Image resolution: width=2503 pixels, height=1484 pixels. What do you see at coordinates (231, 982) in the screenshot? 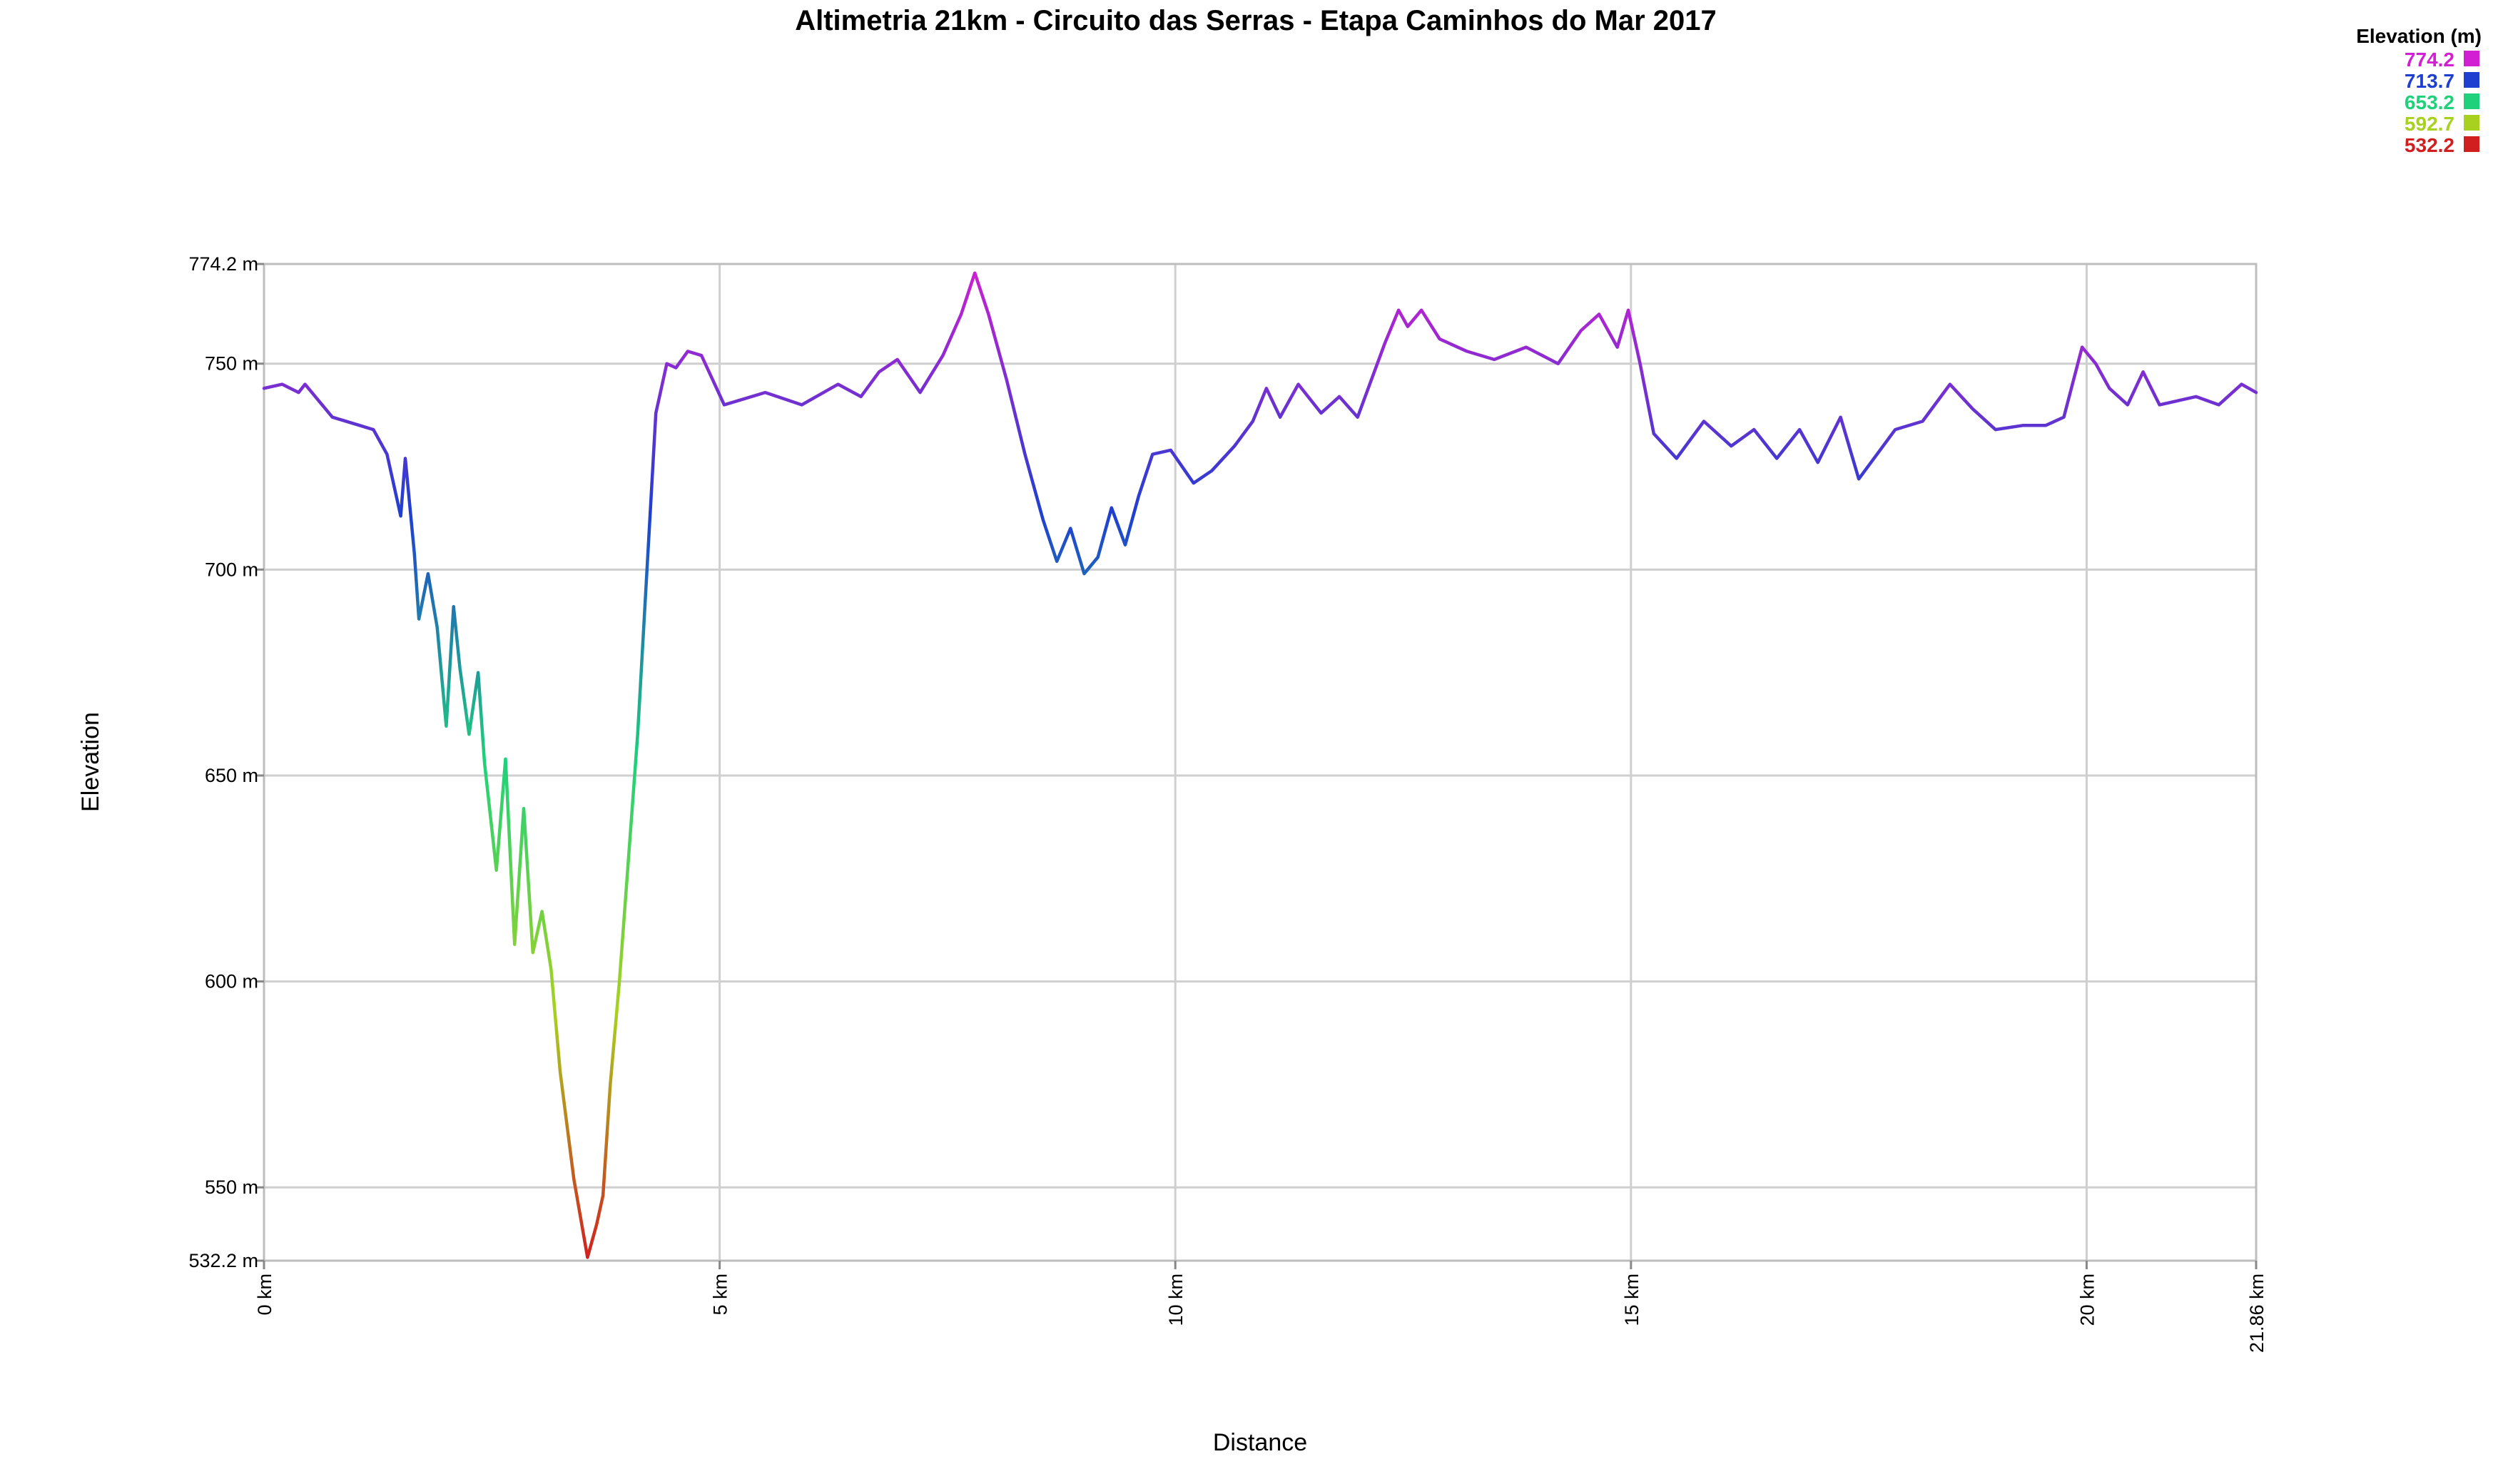
I see `y-tick-label: 600 m` at bounding box center [231, 982].